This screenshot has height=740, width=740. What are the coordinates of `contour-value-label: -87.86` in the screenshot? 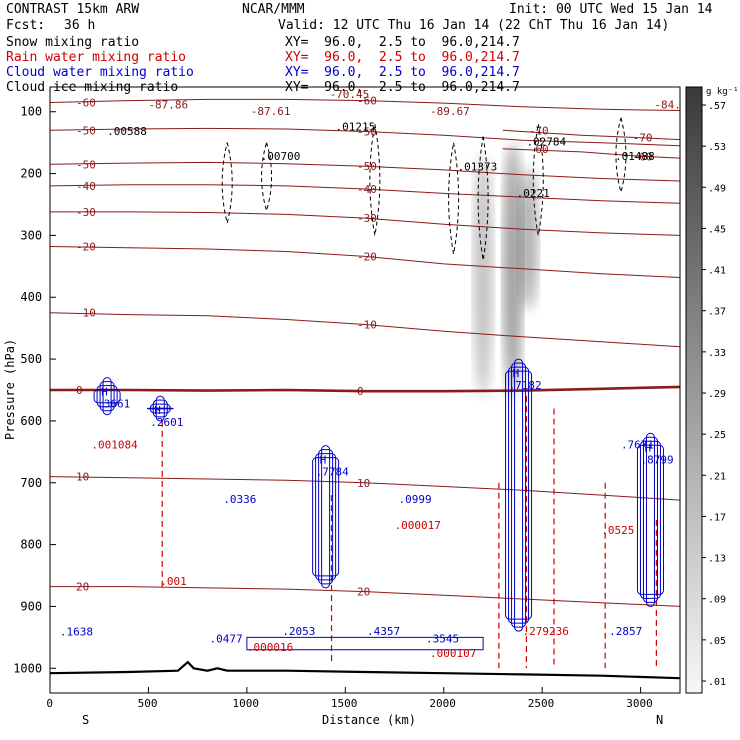 It's located at (168, 105).